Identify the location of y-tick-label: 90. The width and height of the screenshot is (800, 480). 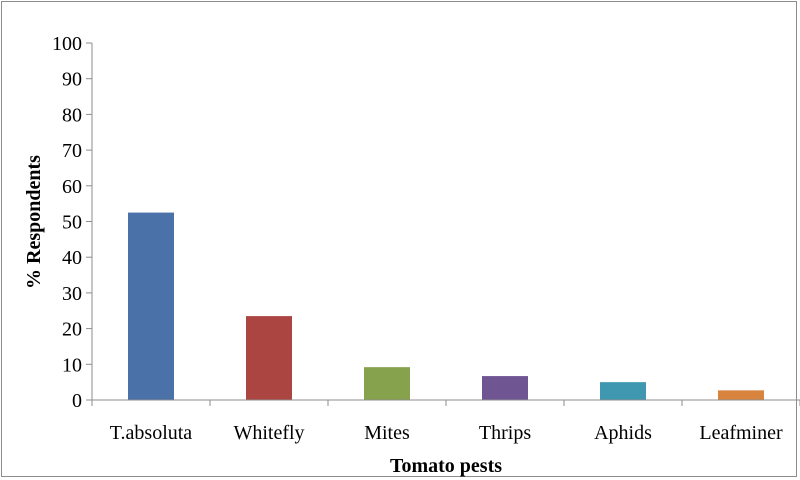
(72, 80).